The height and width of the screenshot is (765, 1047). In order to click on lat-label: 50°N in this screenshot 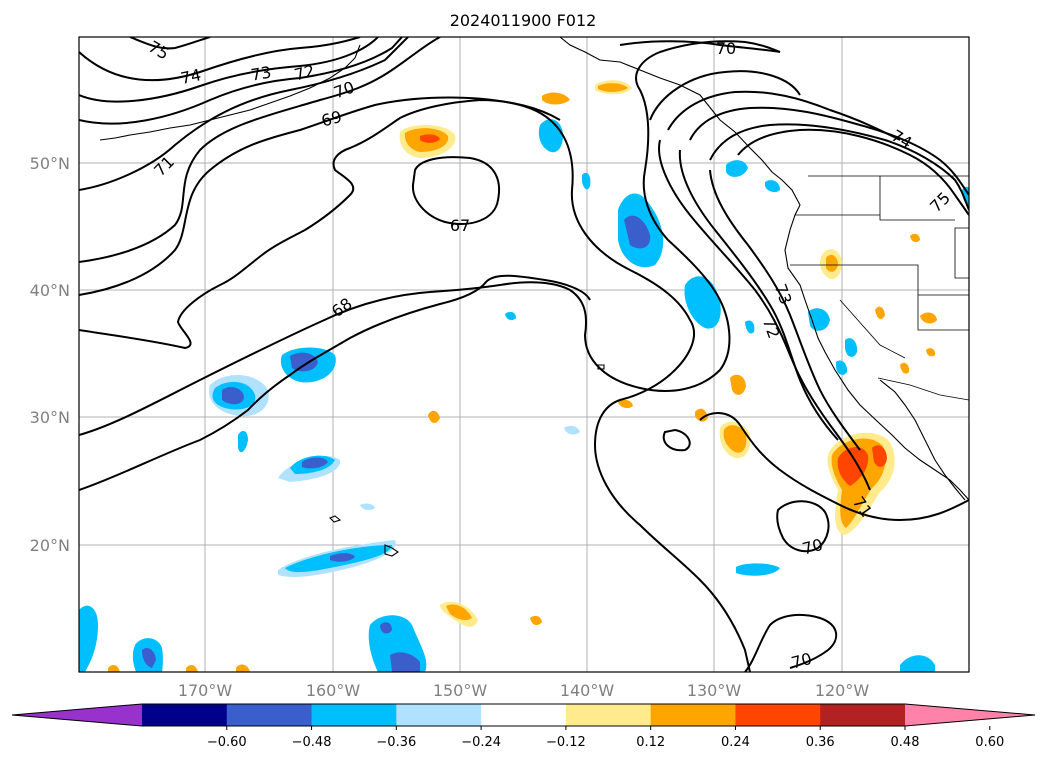, I will do `click(50, 163)`.